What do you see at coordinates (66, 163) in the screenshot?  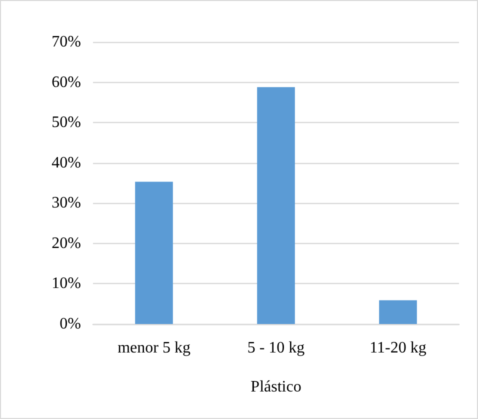 I see `y-tick-label: 40%` at bounding box center [66, 163].